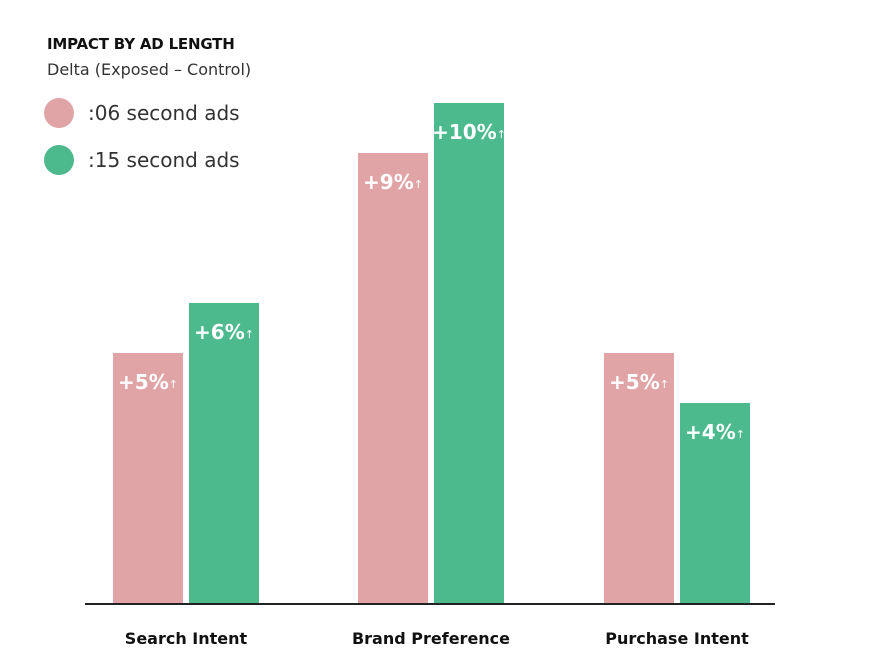  I want to click on data-label-brand-preference-06-second: +9%↑, so click(393, 182).